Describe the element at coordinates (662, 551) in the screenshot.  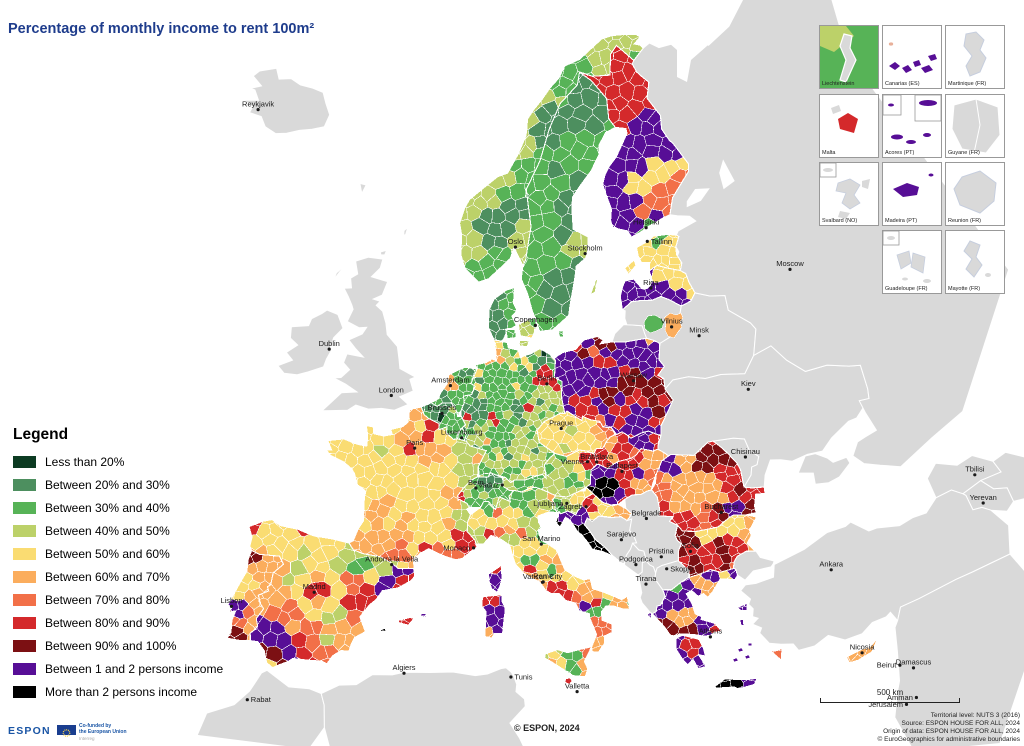
I see `svg-text: Pristina` at that location.